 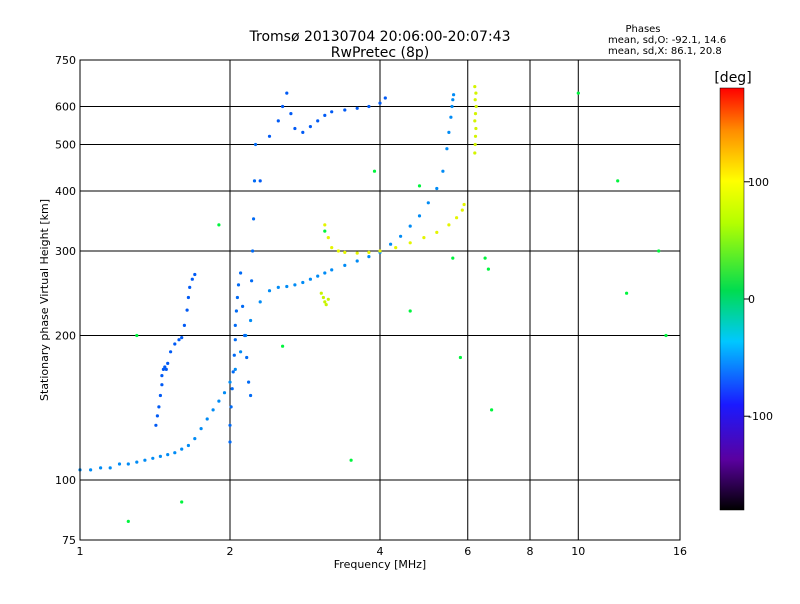 What do you see at coordinates (380, 37) in the screenshot?
I see `chart-title: Tromsø 20130704 20:06:00-20:07:43` at bounding box center [380, 37].